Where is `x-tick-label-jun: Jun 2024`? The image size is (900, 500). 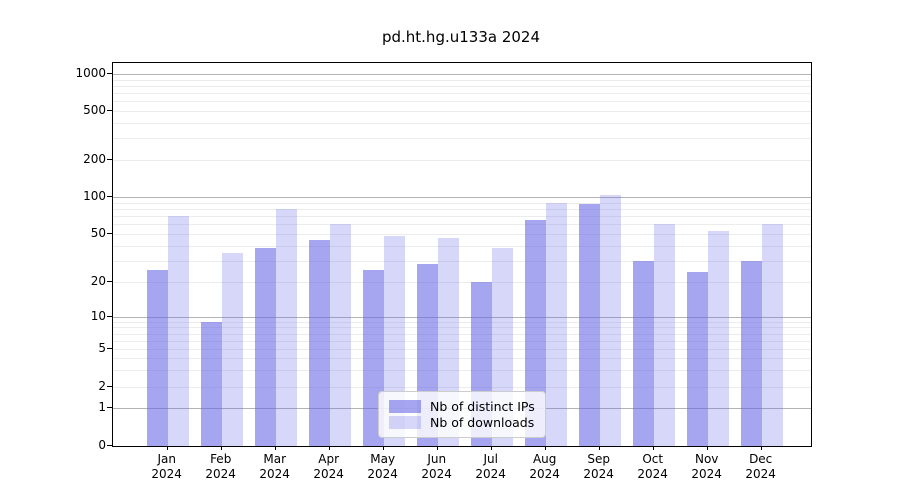
x-tick-label-jun: Jun 2024 is located at coordinates (437, 467).